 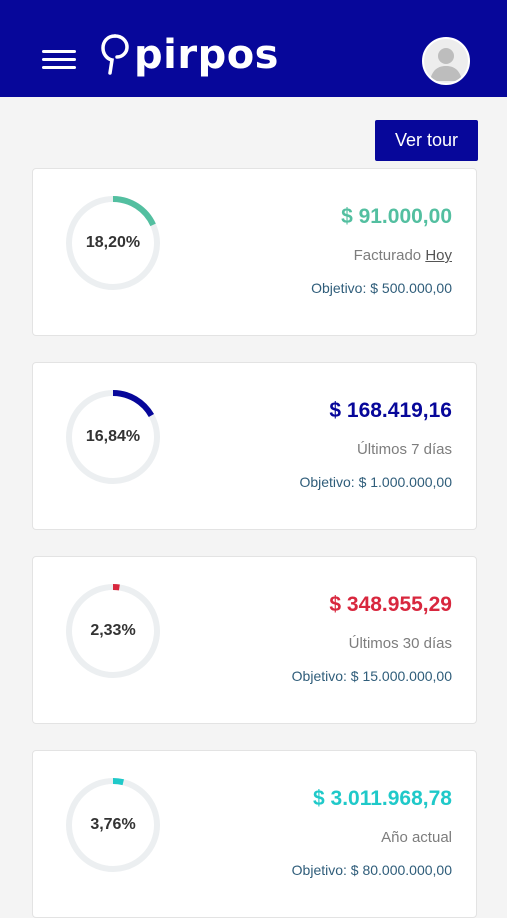 I want to click on amount-value: $ 91.000,00, so click(x=396, y=216).